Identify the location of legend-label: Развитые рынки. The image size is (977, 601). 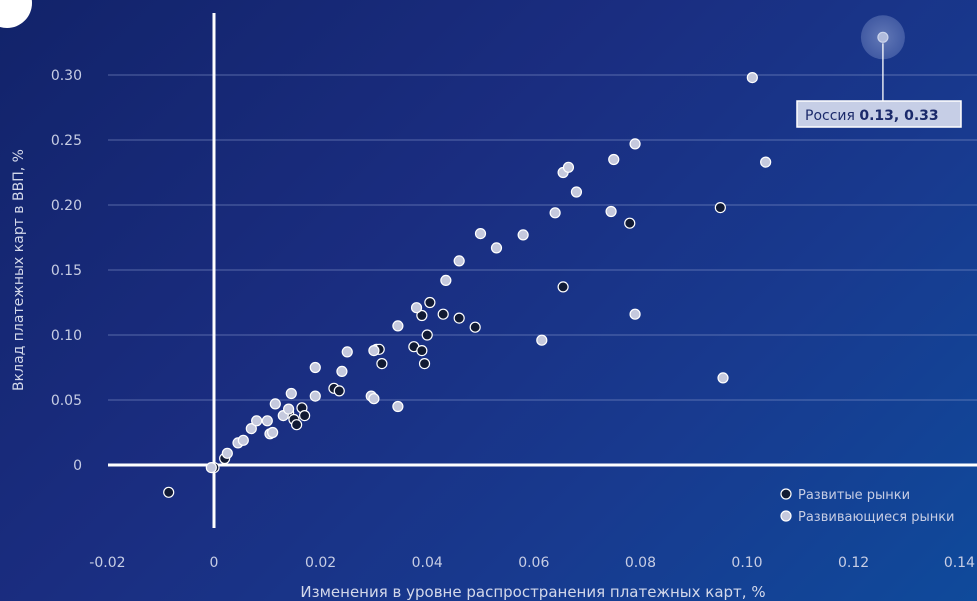
(854, 495).